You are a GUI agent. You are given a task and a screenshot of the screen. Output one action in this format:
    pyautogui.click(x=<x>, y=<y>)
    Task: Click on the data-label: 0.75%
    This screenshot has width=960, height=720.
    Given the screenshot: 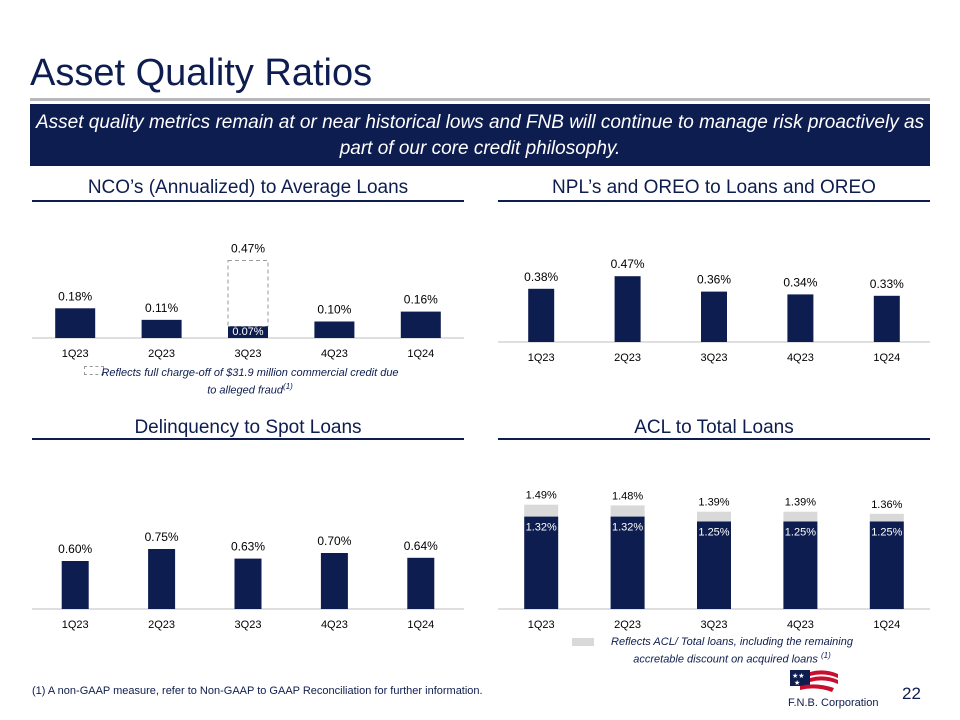 What is the action you would take?
    pyautogui.click(x=162, y=537)
    